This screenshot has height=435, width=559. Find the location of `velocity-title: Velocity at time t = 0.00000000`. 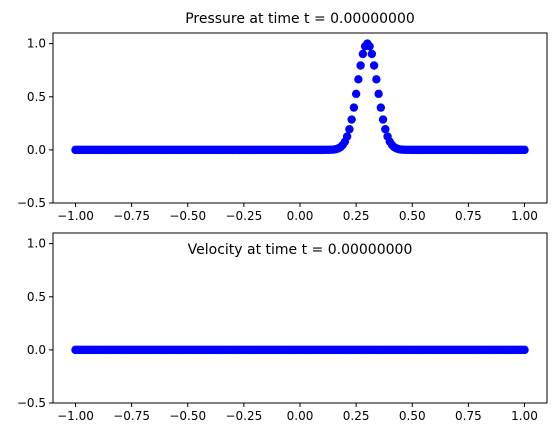

velocity-title: Velocity at time t = 0.00000000 is located at coordinates (300, 250).